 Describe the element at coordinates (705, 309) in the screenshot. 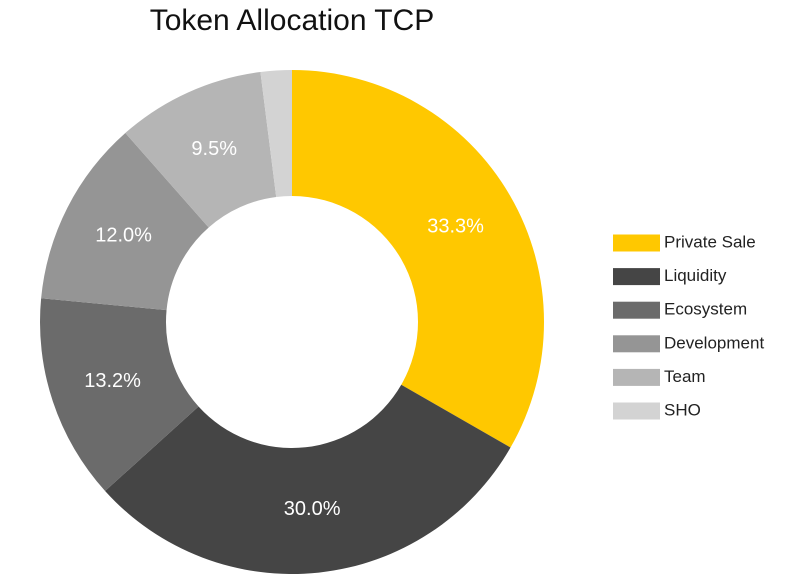

I see `legend-label: Ecosystem` at that location.